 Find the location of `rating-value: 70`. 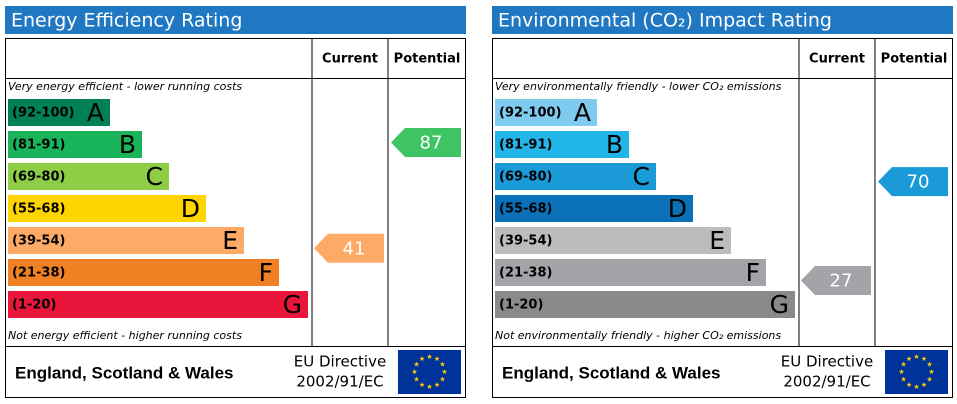

rating-value: 70 is located at coordinates (918, 182).